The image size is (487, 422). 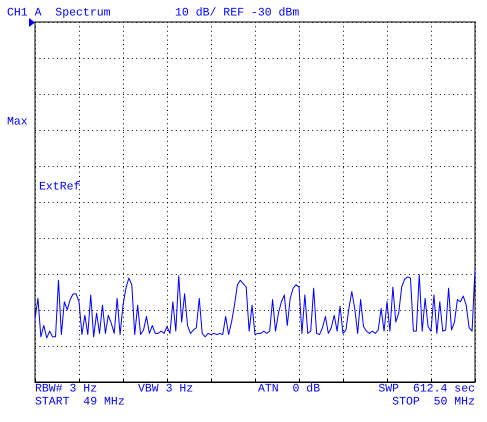 I want to click on text: RBW# 3 Hz, so click(x=66, y=389).